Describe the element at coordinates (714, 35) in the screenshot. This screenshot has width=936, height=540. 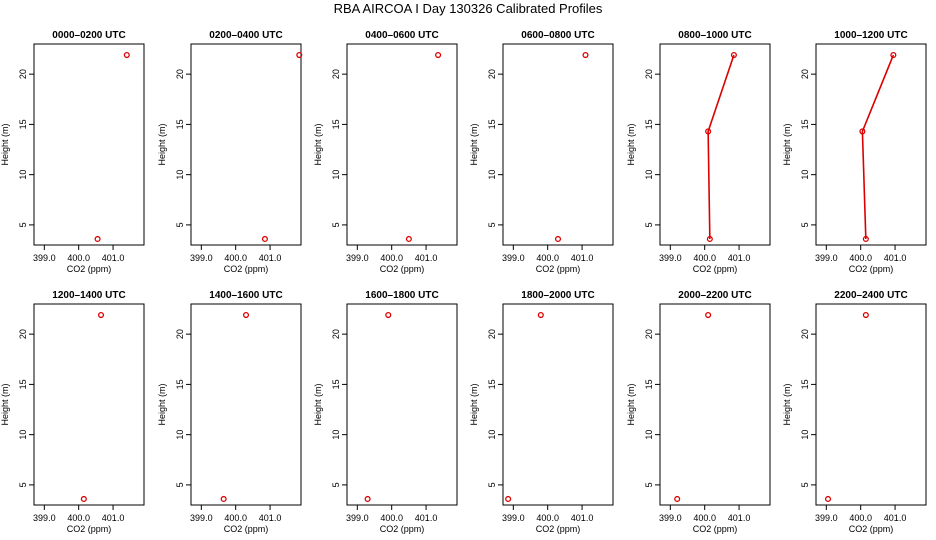
I see `panel-title: 0800–1000 UTC` at that location.